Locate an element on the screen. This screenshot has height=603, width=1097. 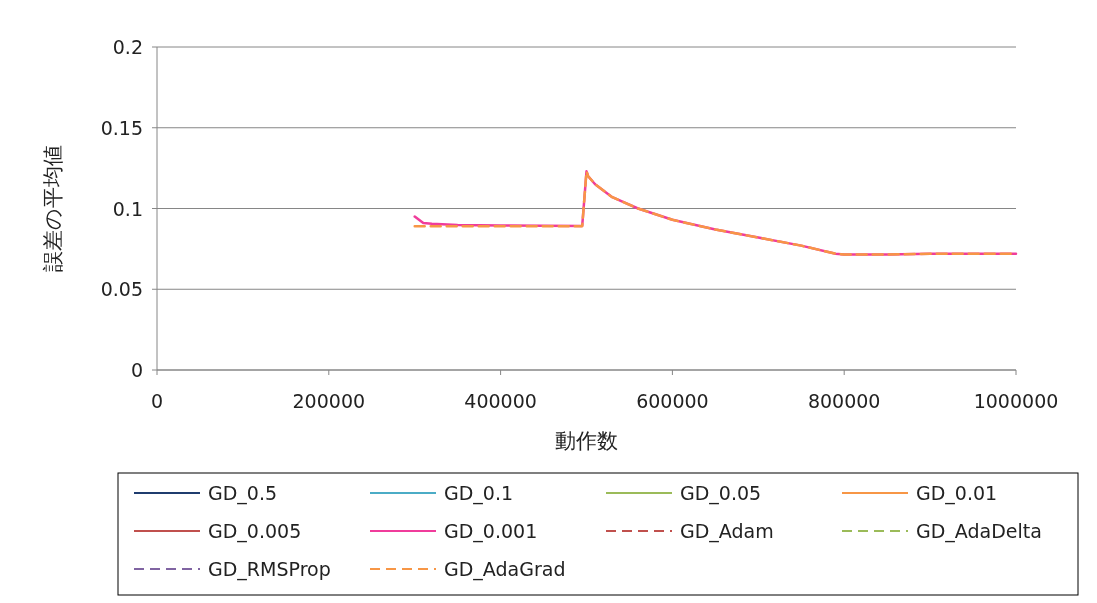
legend-label: GD_AdaGrad is located at coordinates (505, 569).